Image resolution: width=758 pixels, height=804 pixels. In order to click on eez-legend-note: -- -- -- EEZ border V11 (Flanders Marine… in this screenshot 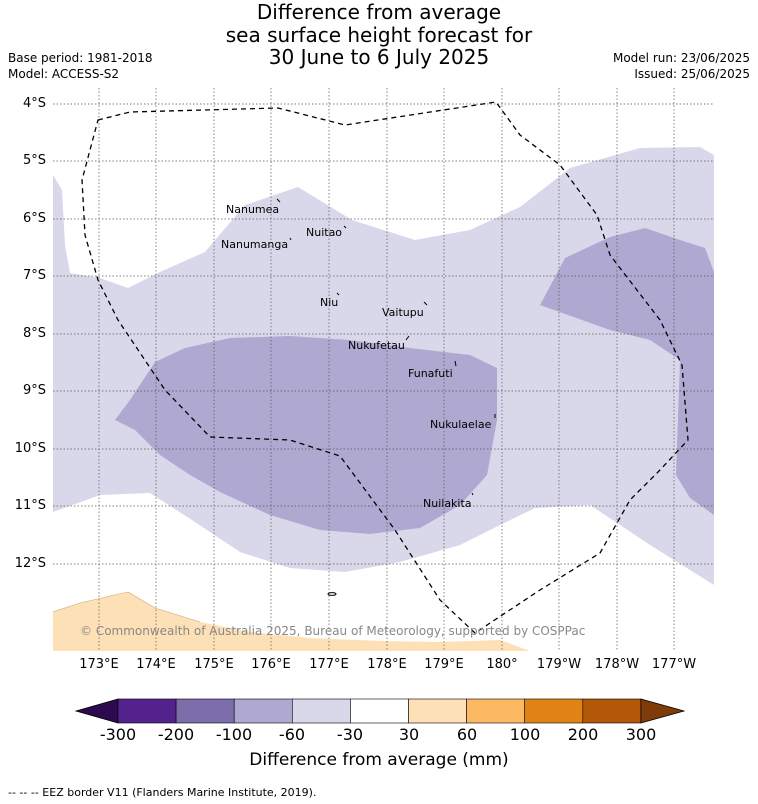, I will do `click(162, 792)`.